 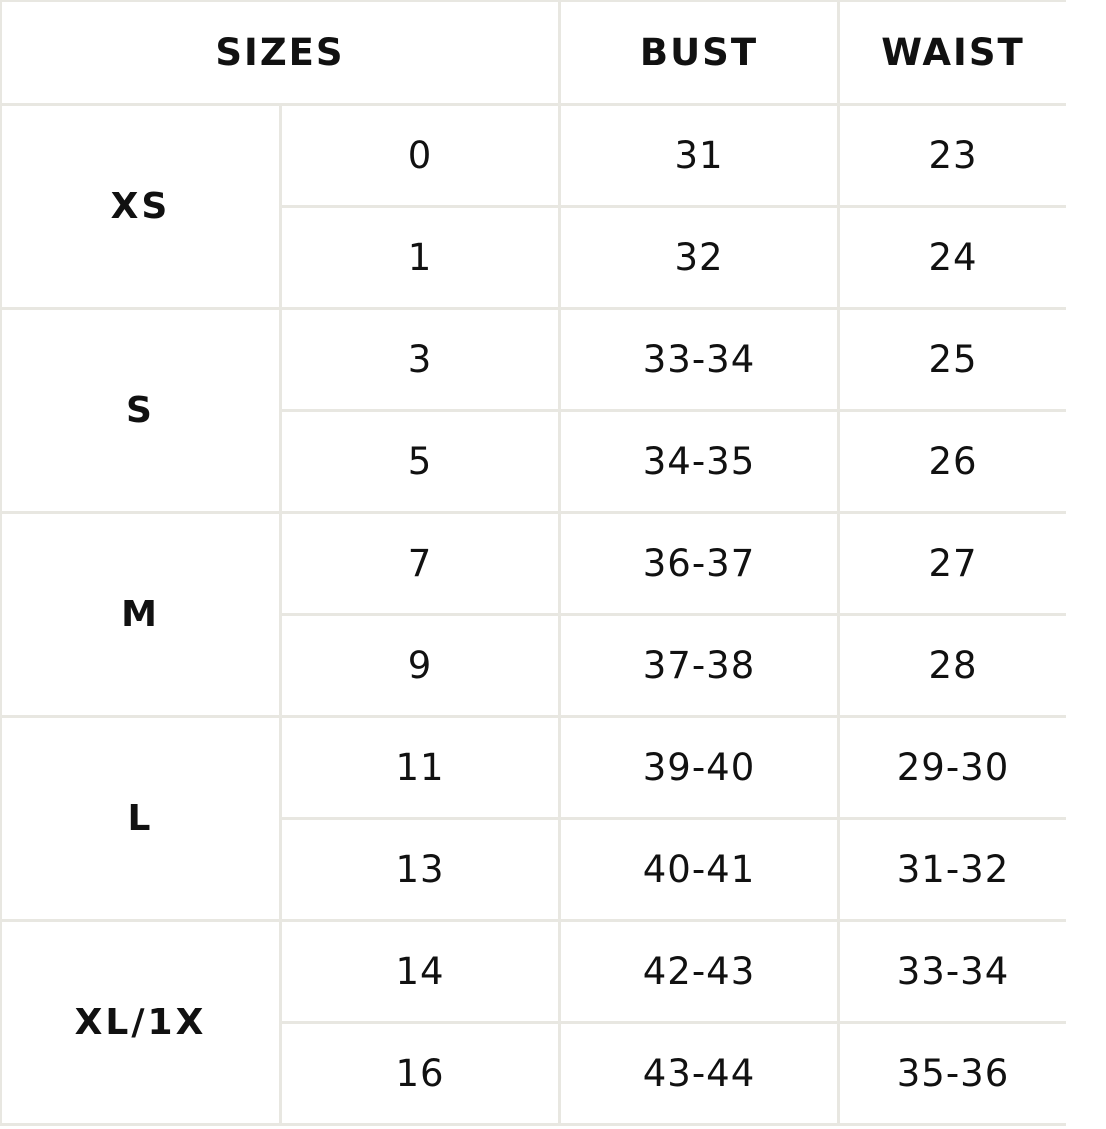 I want to click on numeric-size-cell: 16, so click(x=420, y=1073).